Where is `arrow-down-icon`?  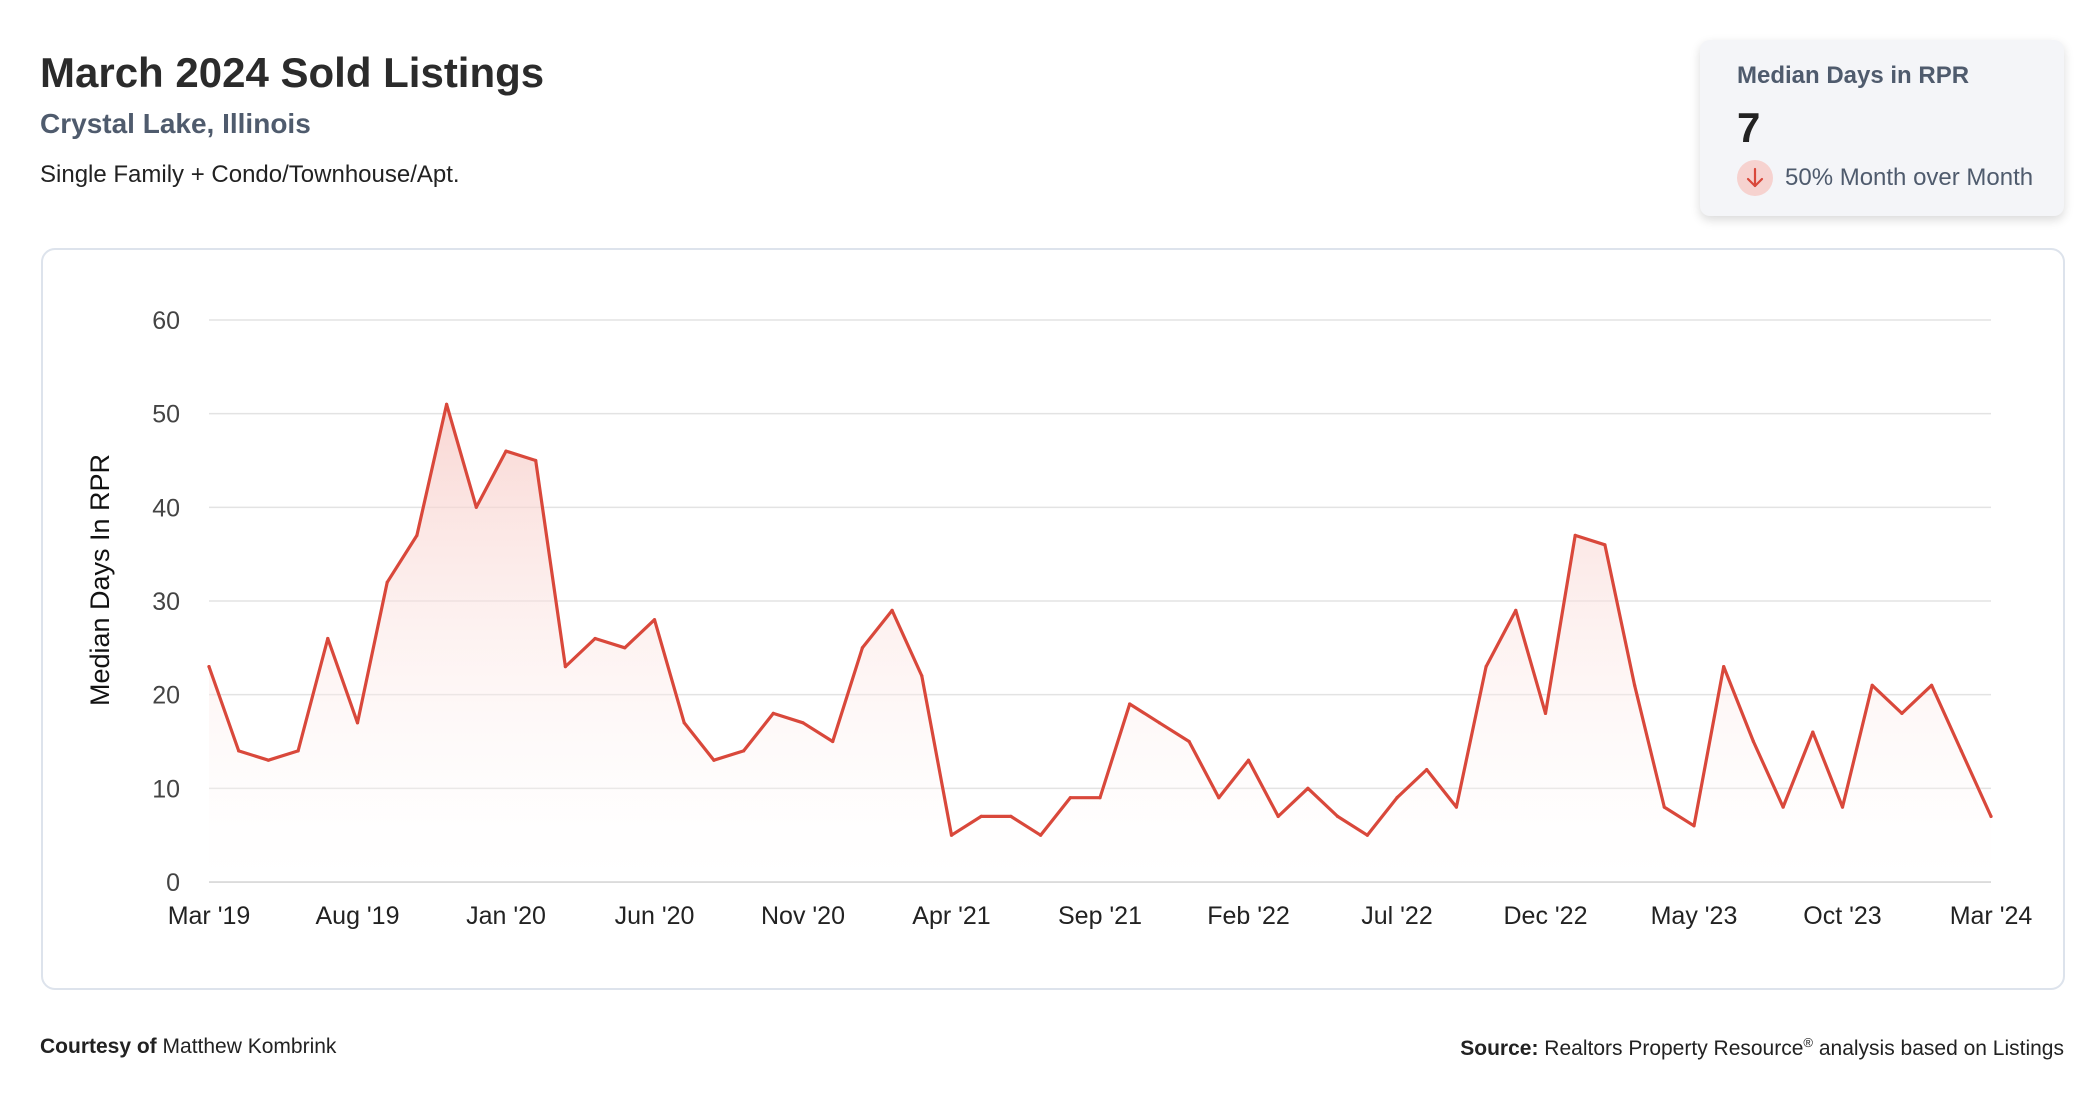 arrow-down-icon is located at coordinates (1755, 178).